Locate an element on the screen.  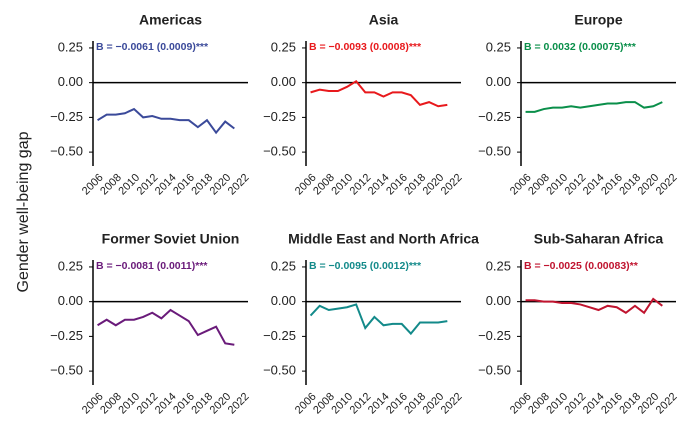
panel-title: Americas is located at coordinates (170, 20).